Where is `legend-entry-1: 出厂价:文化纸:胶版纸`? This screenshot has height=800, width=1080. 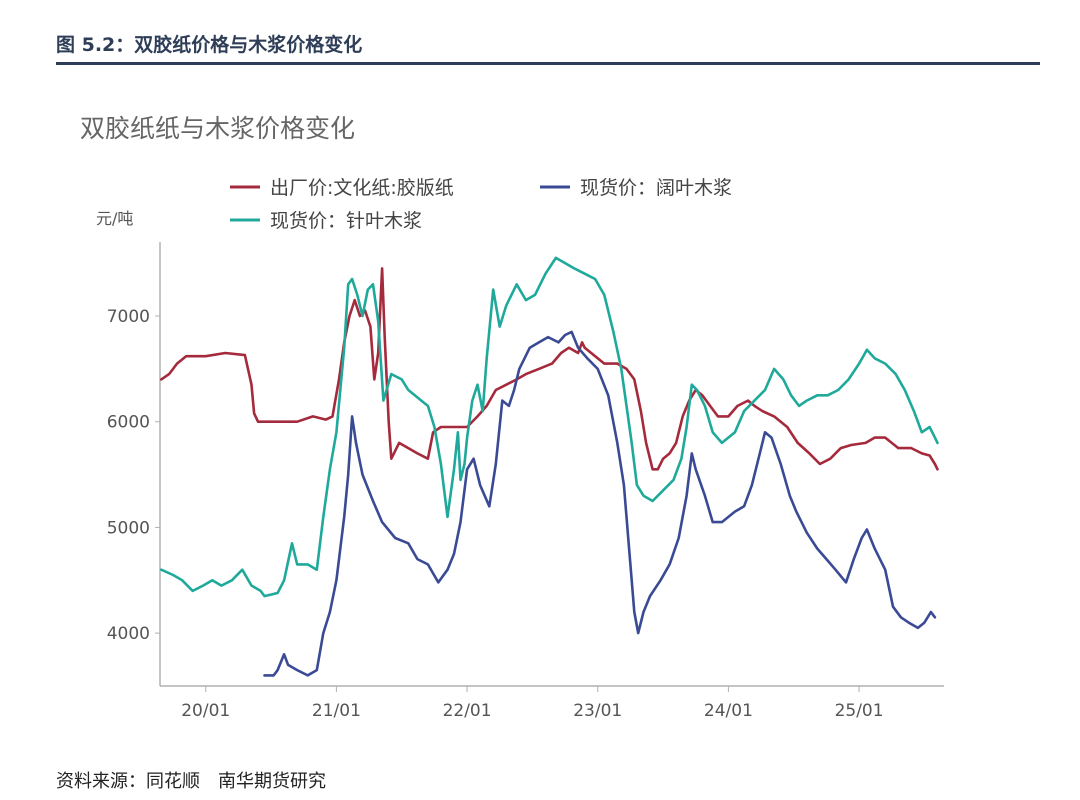 legend-entry-1: 出厂价:文化纸:胶版纸 is located at coordinates (342, 188).